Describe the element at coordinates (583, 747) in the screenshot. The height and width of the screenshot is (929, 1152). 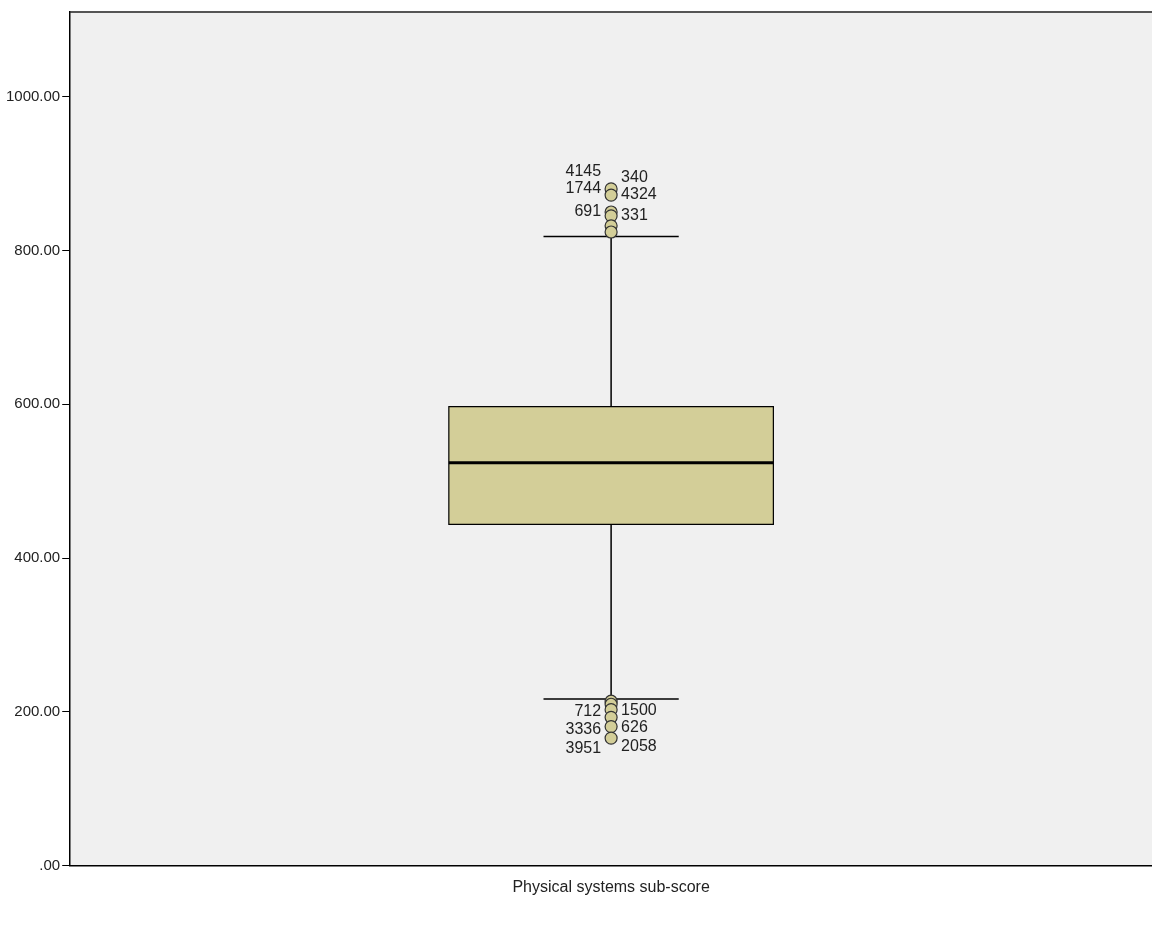
I see `annotation: 3951` at that location.